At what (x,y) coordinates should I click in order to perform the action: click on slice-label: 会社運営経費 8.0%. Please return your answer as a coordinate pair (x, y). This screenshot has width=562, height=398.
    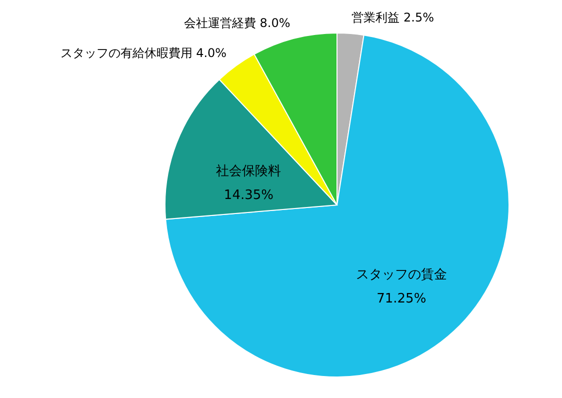
    Looking at the image, I should click on (237, 23).